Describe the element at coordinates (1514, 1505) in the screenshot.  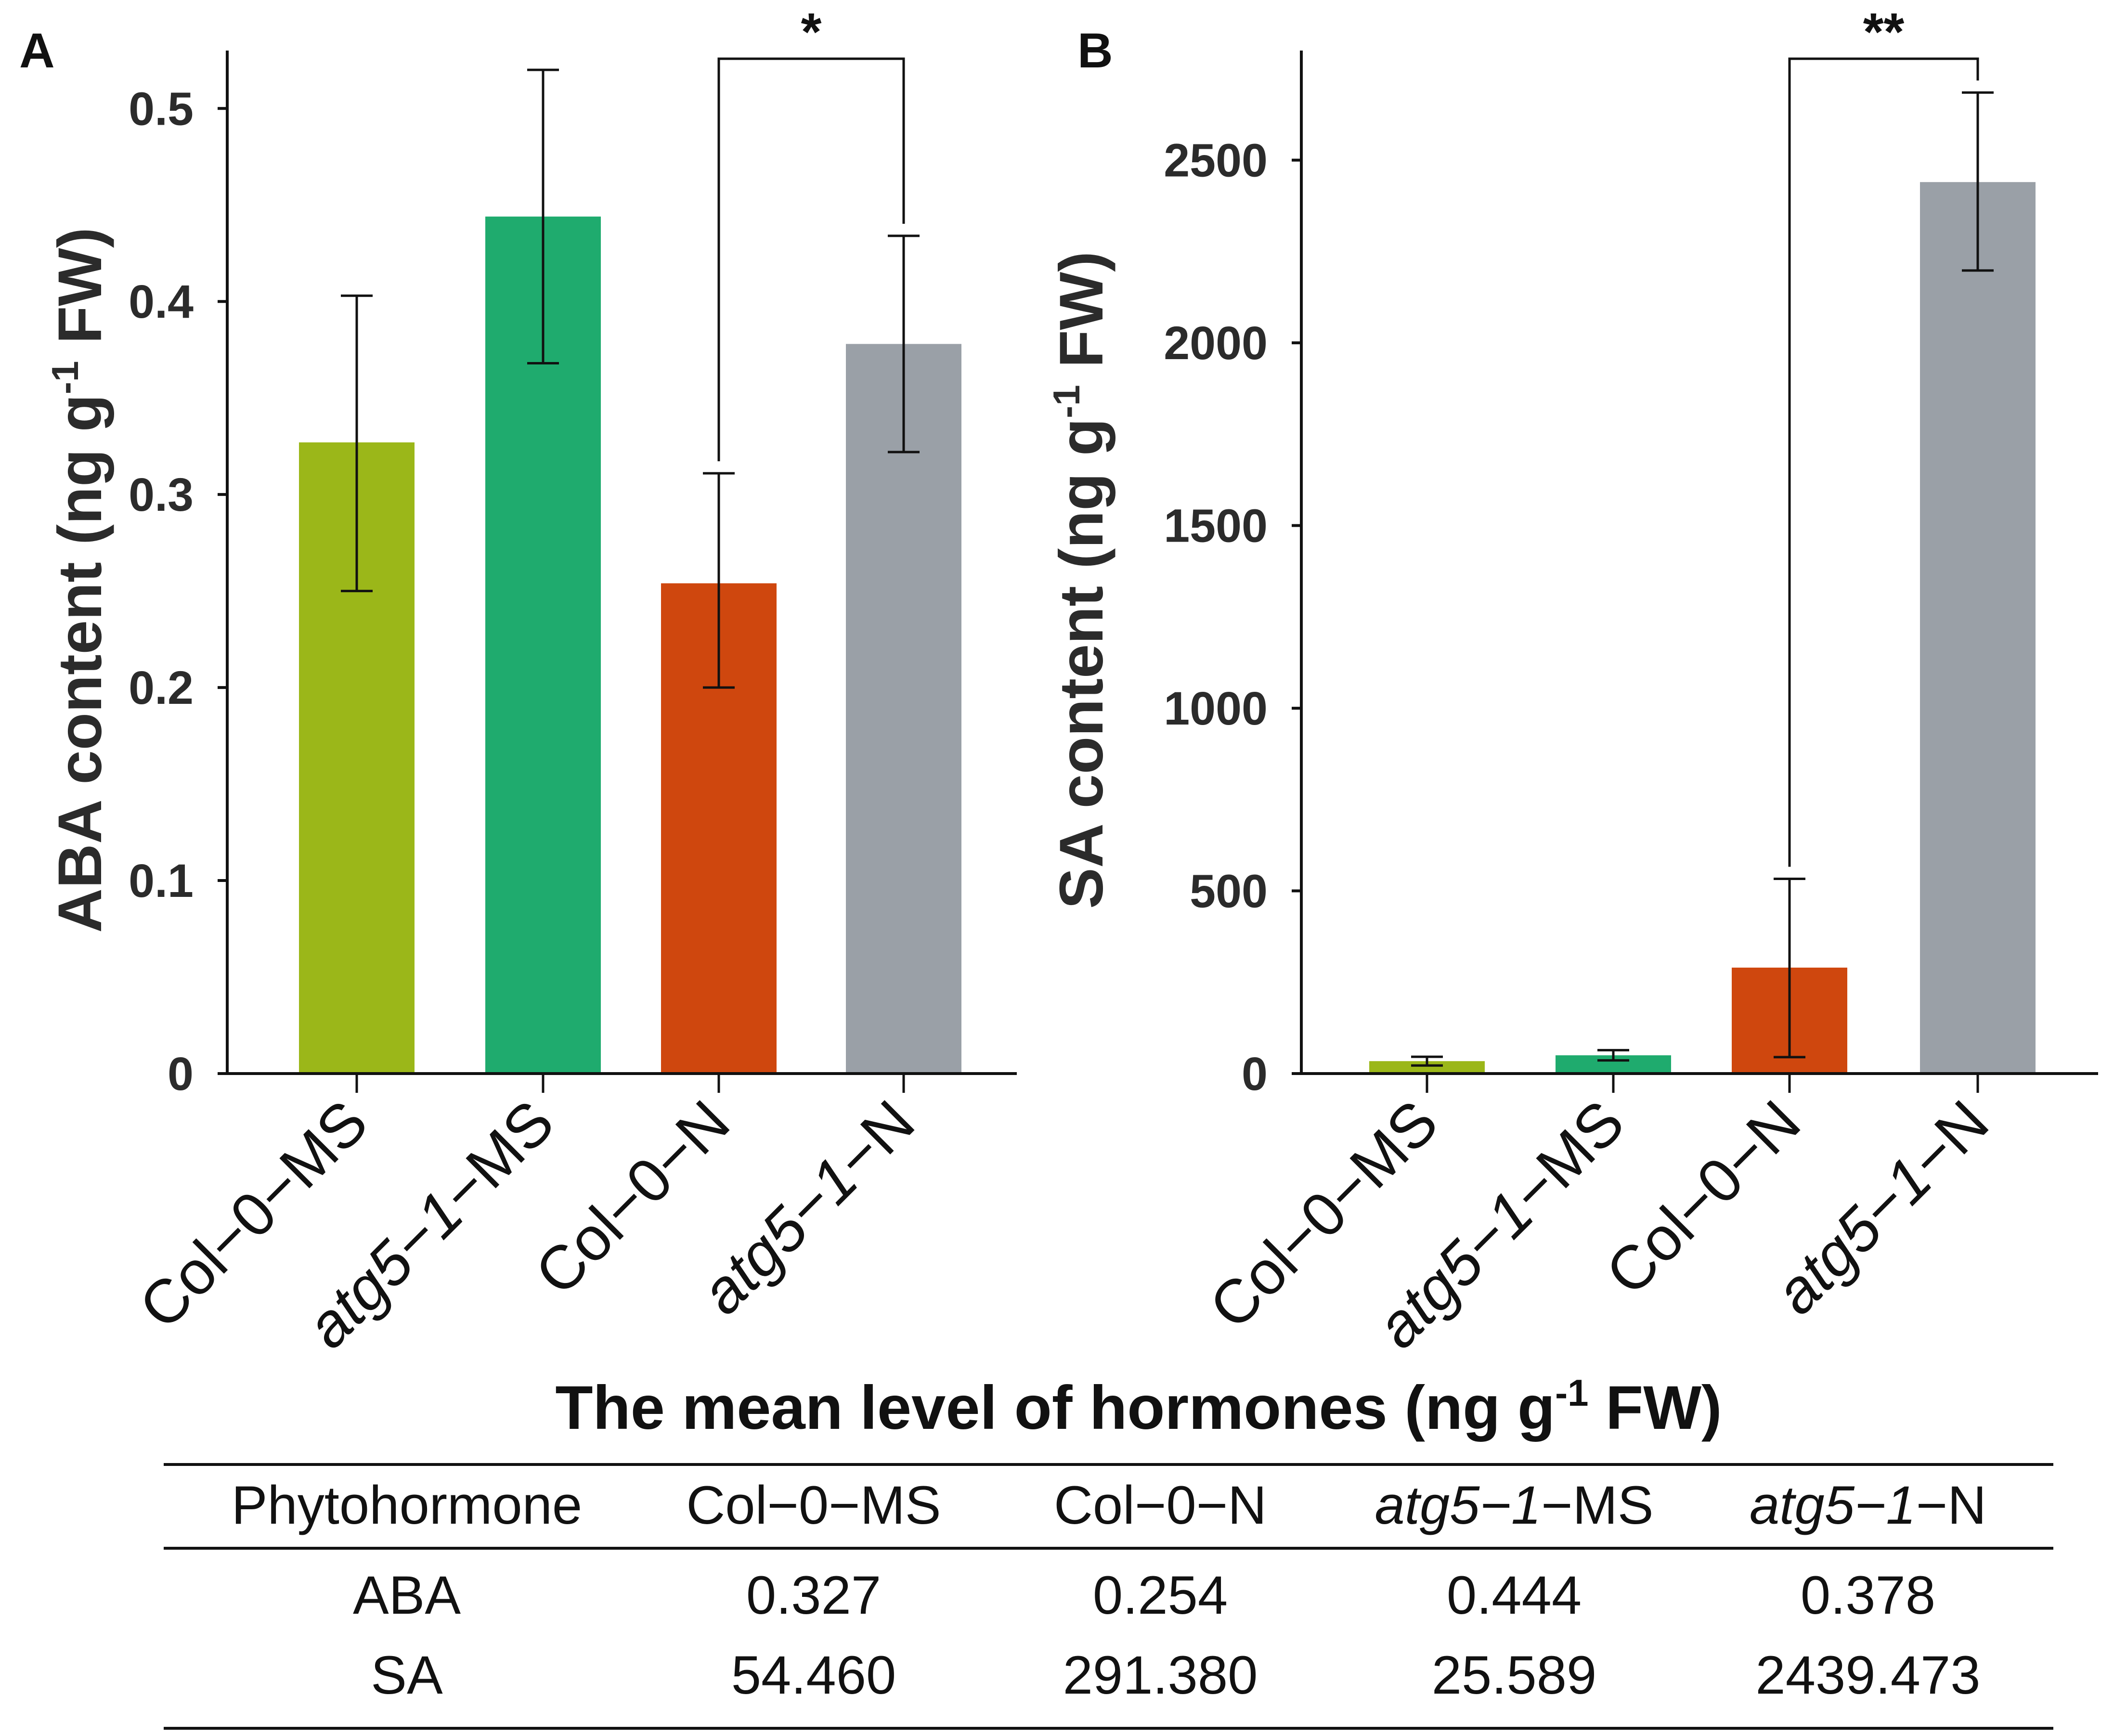
I see `table-header-cell: atg5−1−MS` at that location.